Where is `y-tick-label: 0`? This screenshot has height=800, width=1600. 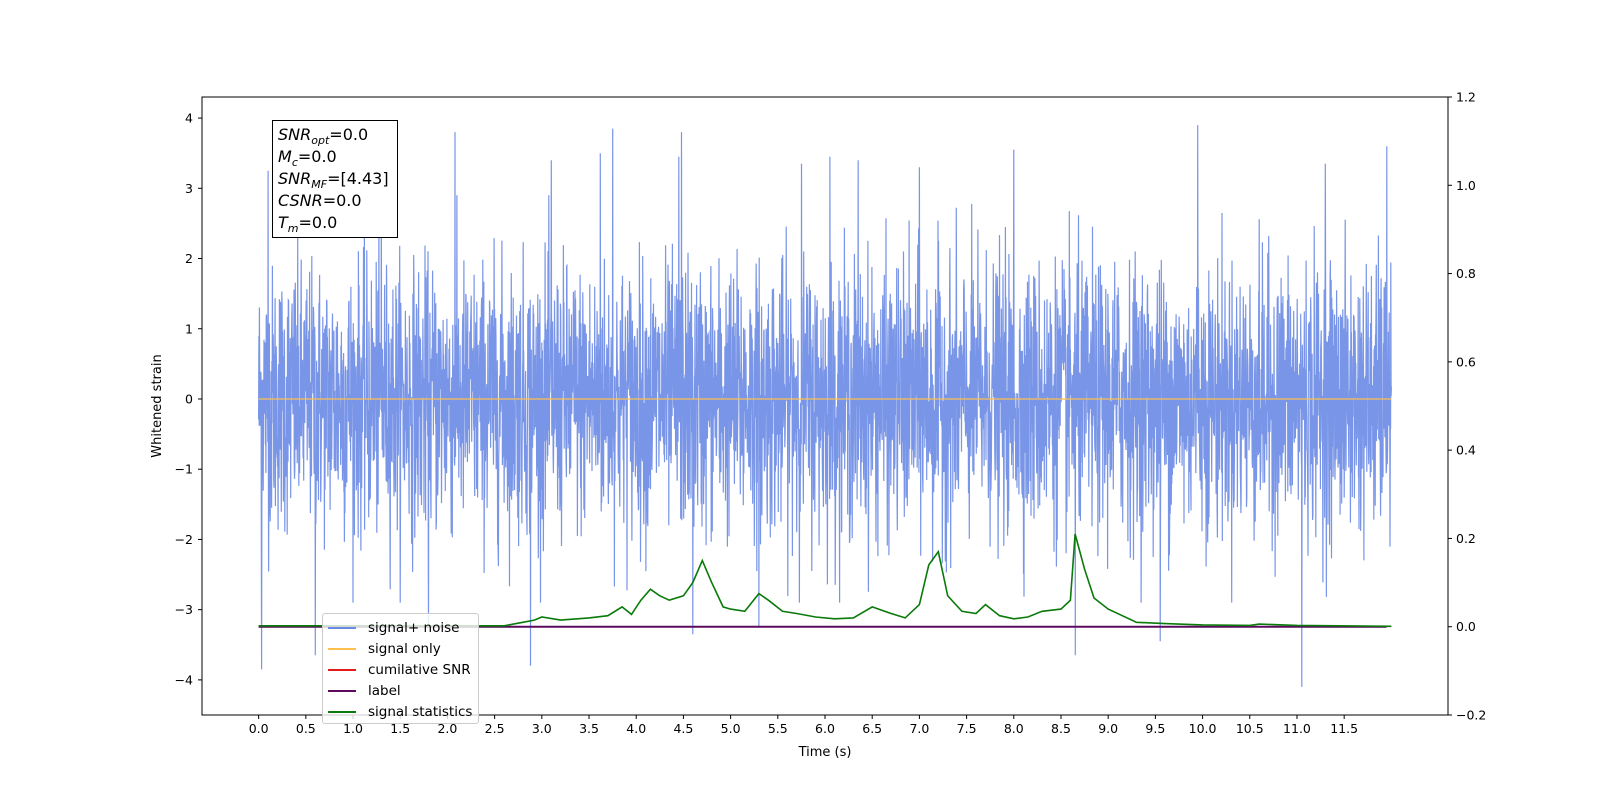
y-tick-label: 0 is located at coordinates (189, 398).